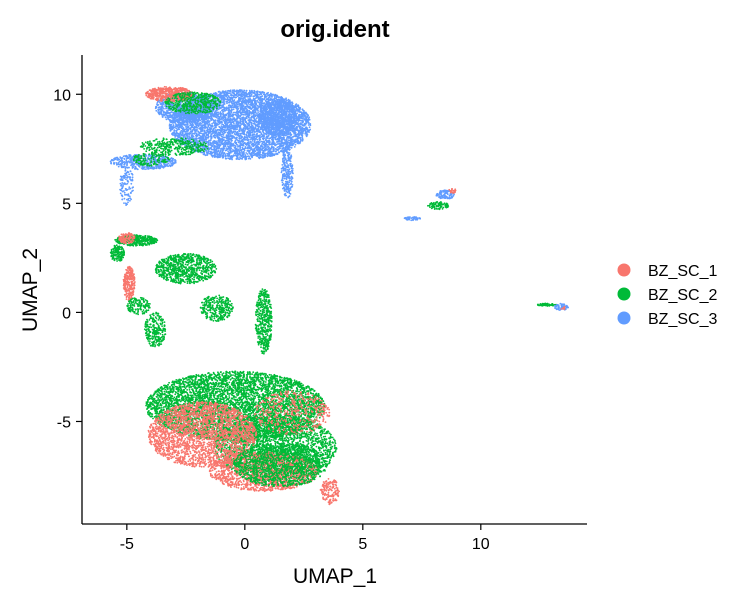  I want to click on chart-title: orig.ident, so click(334, 29).